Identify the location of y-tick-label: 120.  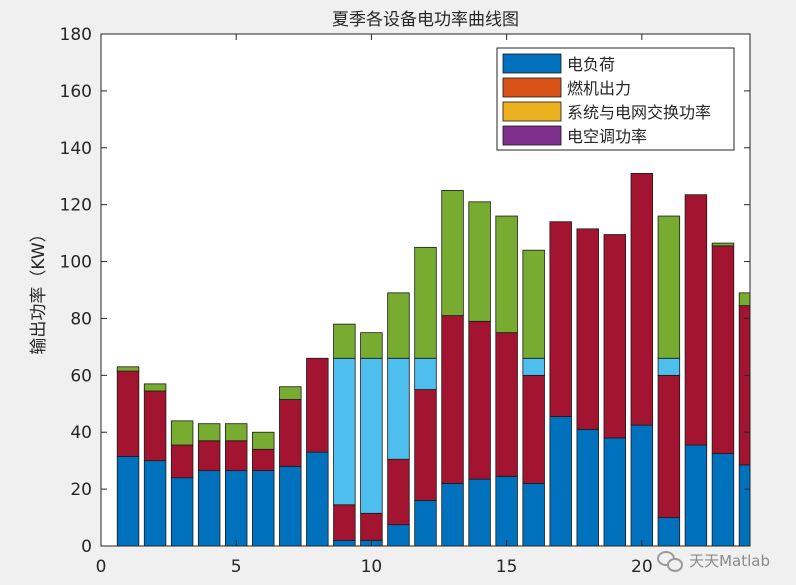
(76, 206).